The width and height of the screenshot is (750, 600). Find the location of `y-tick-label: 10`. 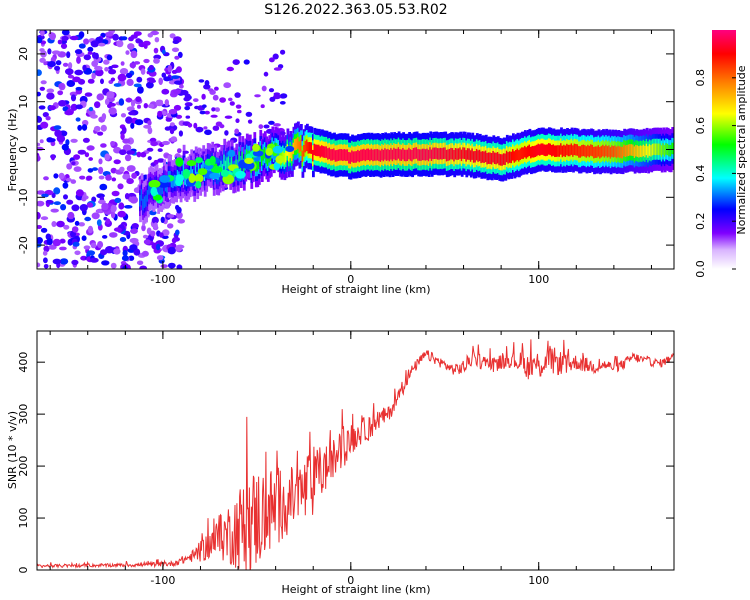

y-tick-label: 10 is located at coordinates (23, 102).